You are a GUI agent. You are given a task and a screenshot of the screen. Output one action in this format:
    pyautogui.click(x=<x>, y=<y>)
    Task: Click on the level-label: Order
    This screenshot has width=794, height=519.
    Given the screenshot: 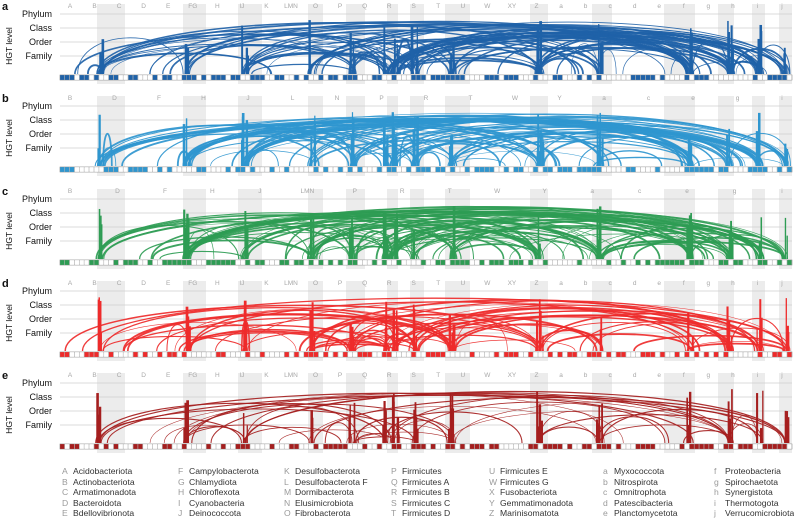 What is the action you would take?
    pyautogui.click(x=40, y=227)
    